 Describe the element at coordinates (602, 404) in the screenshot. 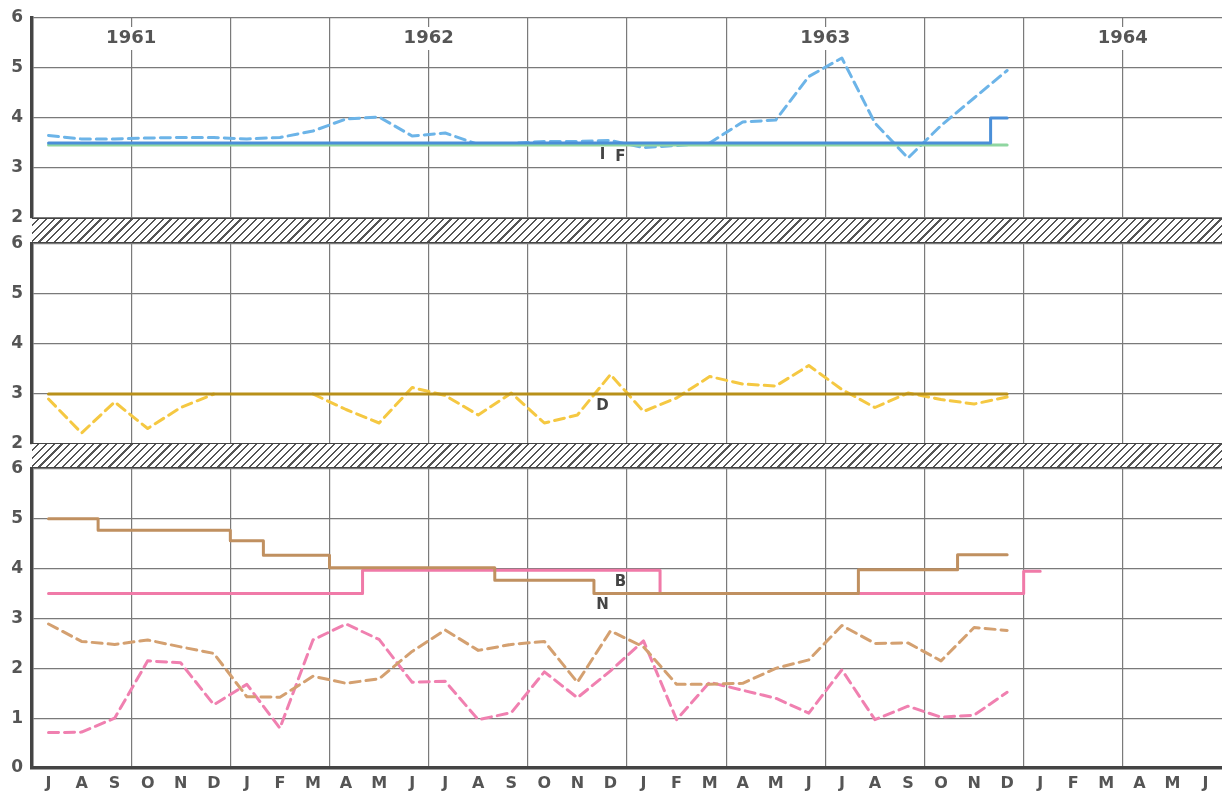

I see `series-label: D` at that location.